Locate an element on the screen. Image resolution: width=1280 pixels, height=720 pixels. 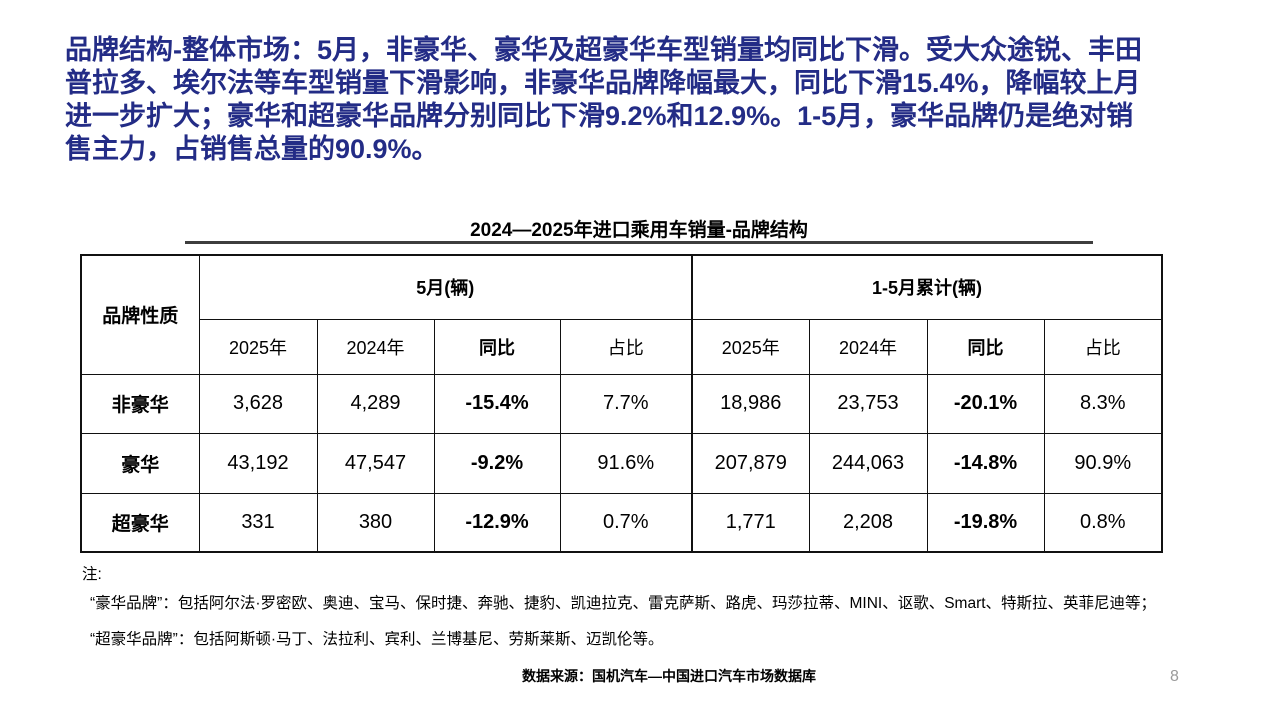
table-cell: -20.1% is located at coordinates (985, 403).